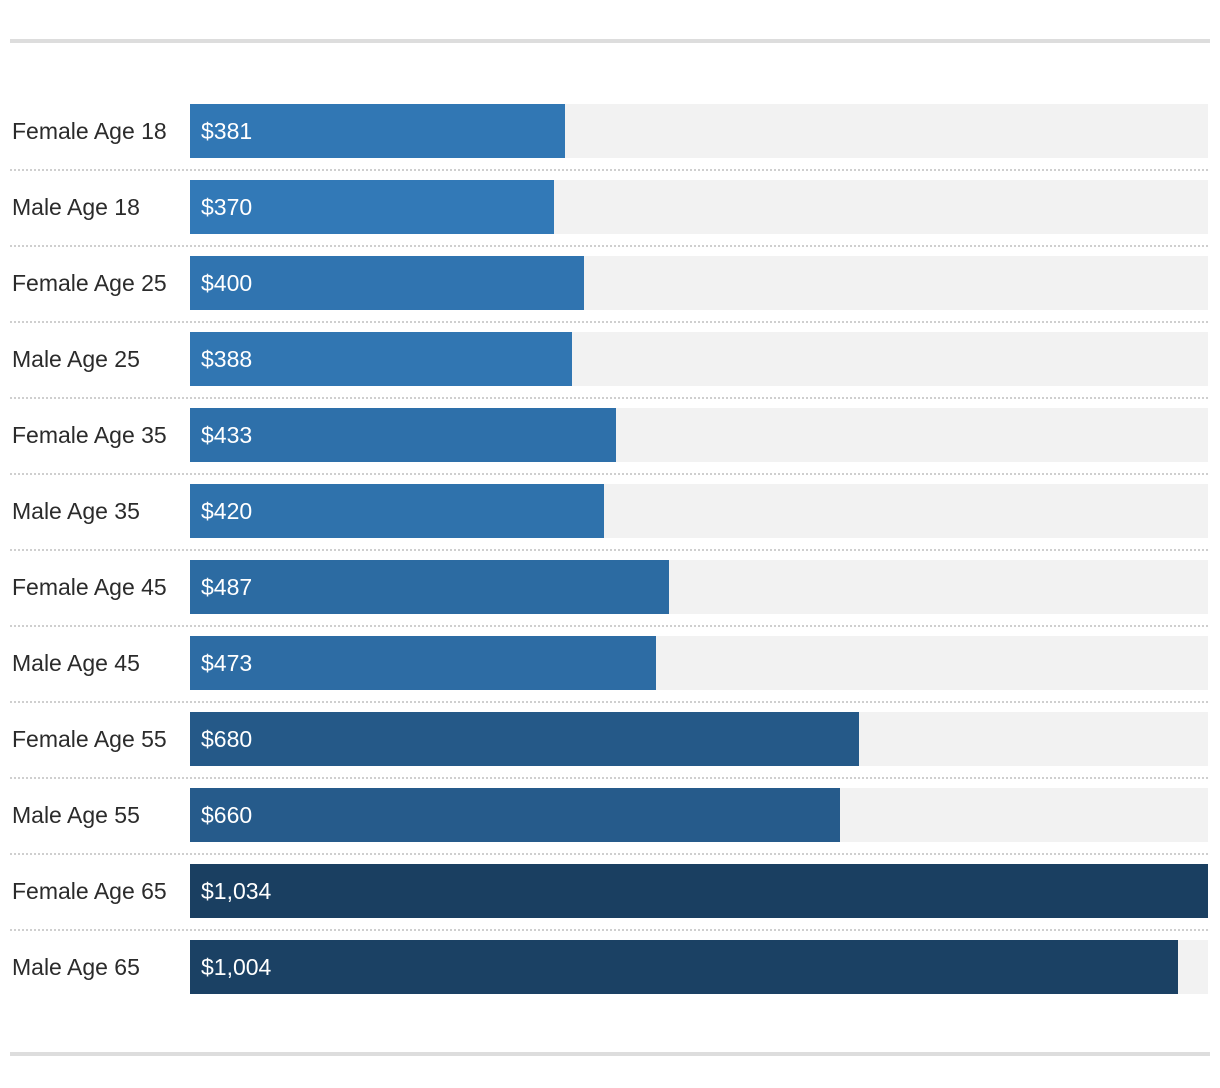  What do you see at coordinates (76, 663) in the screenshot?
I see `category-label: Male Age 45` at bounding box center [76, 663].